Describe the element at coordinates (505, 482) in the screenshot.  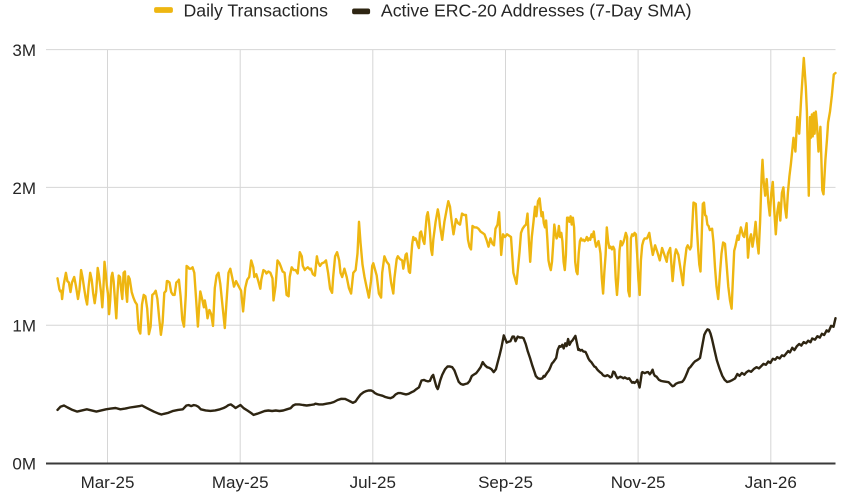
I see `svg-text: Sep-25` at that location.